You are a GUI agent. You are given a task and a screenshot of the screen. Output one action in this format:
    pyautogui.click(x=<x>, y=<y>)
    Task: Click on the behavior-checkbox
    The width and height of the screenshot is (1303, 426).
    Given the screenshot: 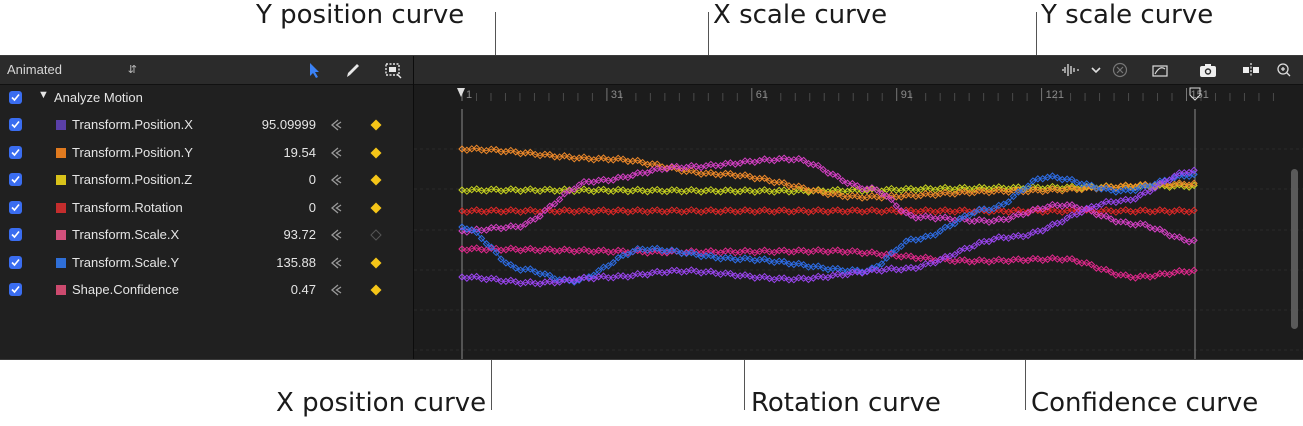 What is the action you would take?
    pyautogui.click(x=15, y=97)
    